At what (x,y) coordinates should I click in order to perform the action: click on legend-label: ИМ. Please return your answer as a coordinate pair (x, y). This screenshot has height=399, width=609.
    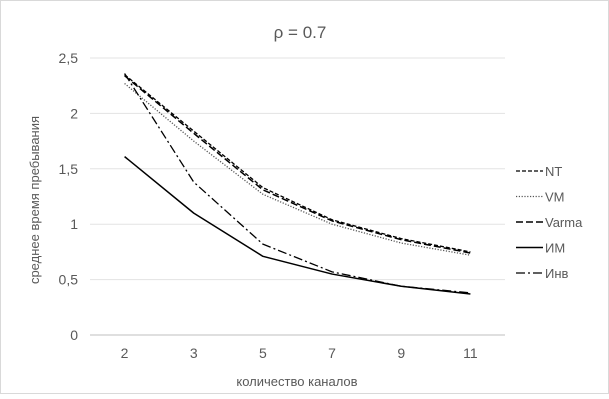
    Looking at the image, I should click on (555, 248).